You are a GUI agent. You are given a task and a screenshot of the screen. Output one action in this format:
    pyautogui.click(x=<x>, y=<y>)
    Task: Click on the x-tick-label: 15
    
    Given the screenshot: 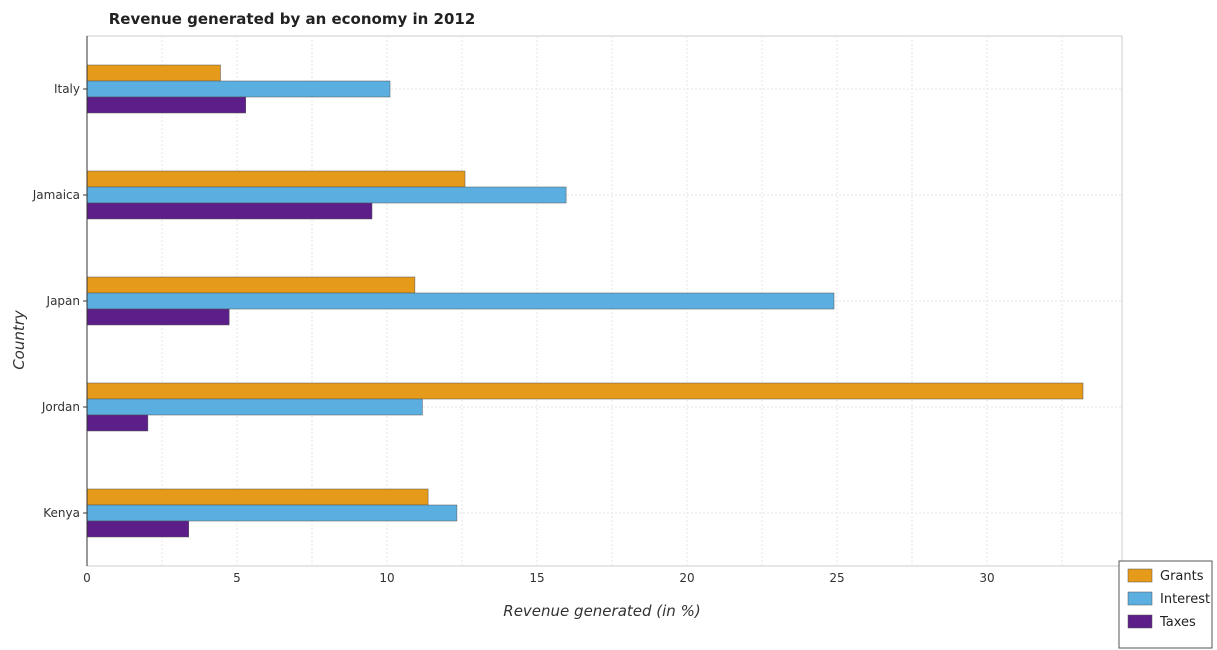 What is the action you would take?
    pyautogui.click(x=536, y=578)
    